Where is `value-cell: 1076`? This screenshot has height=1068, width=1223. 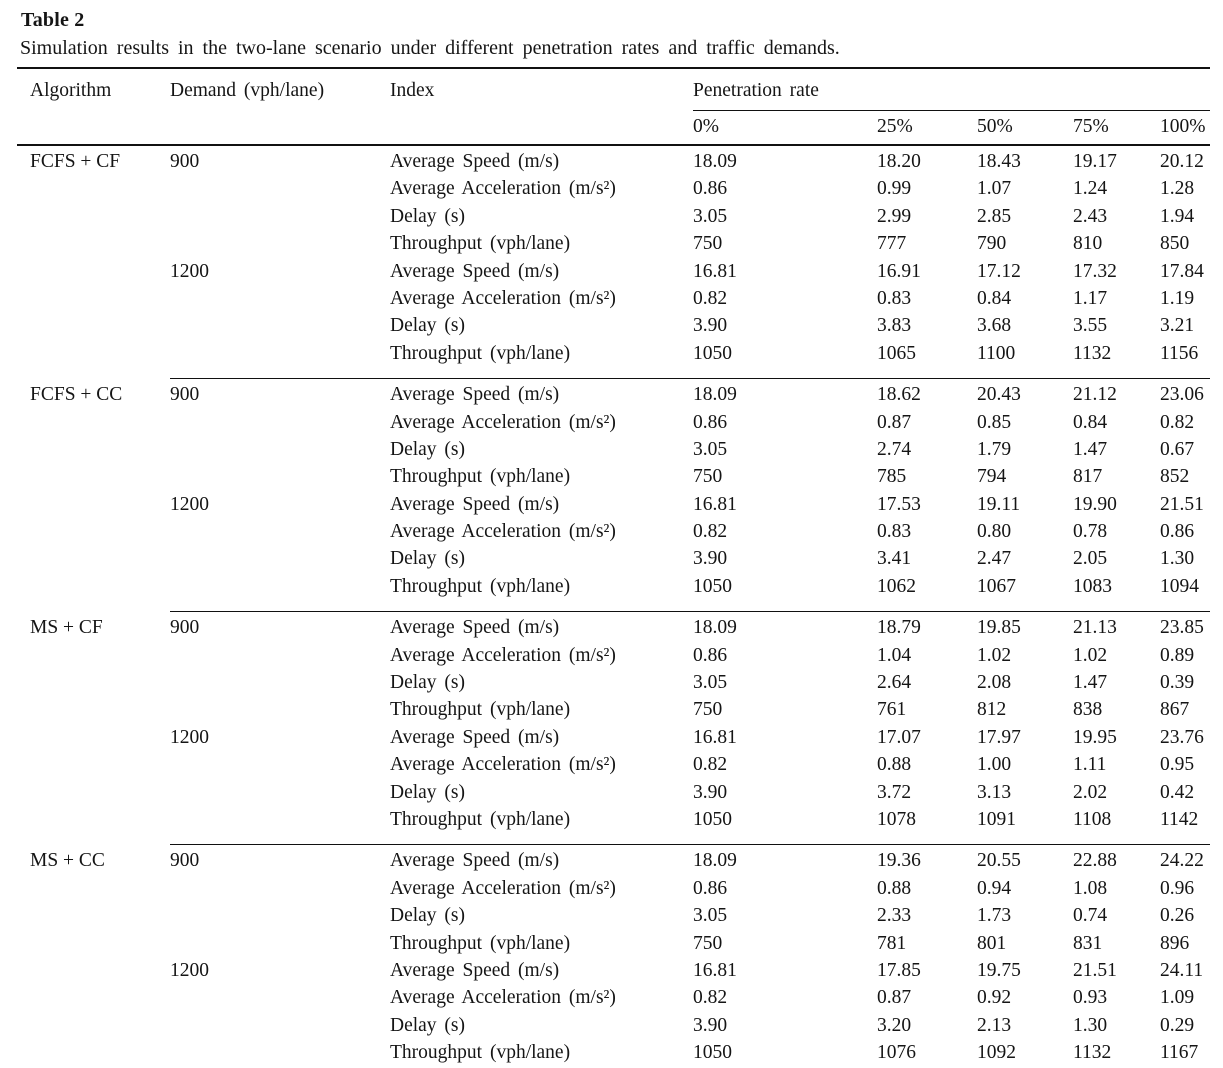
value-cell: 1076 is located at coordinates (896, 1053).